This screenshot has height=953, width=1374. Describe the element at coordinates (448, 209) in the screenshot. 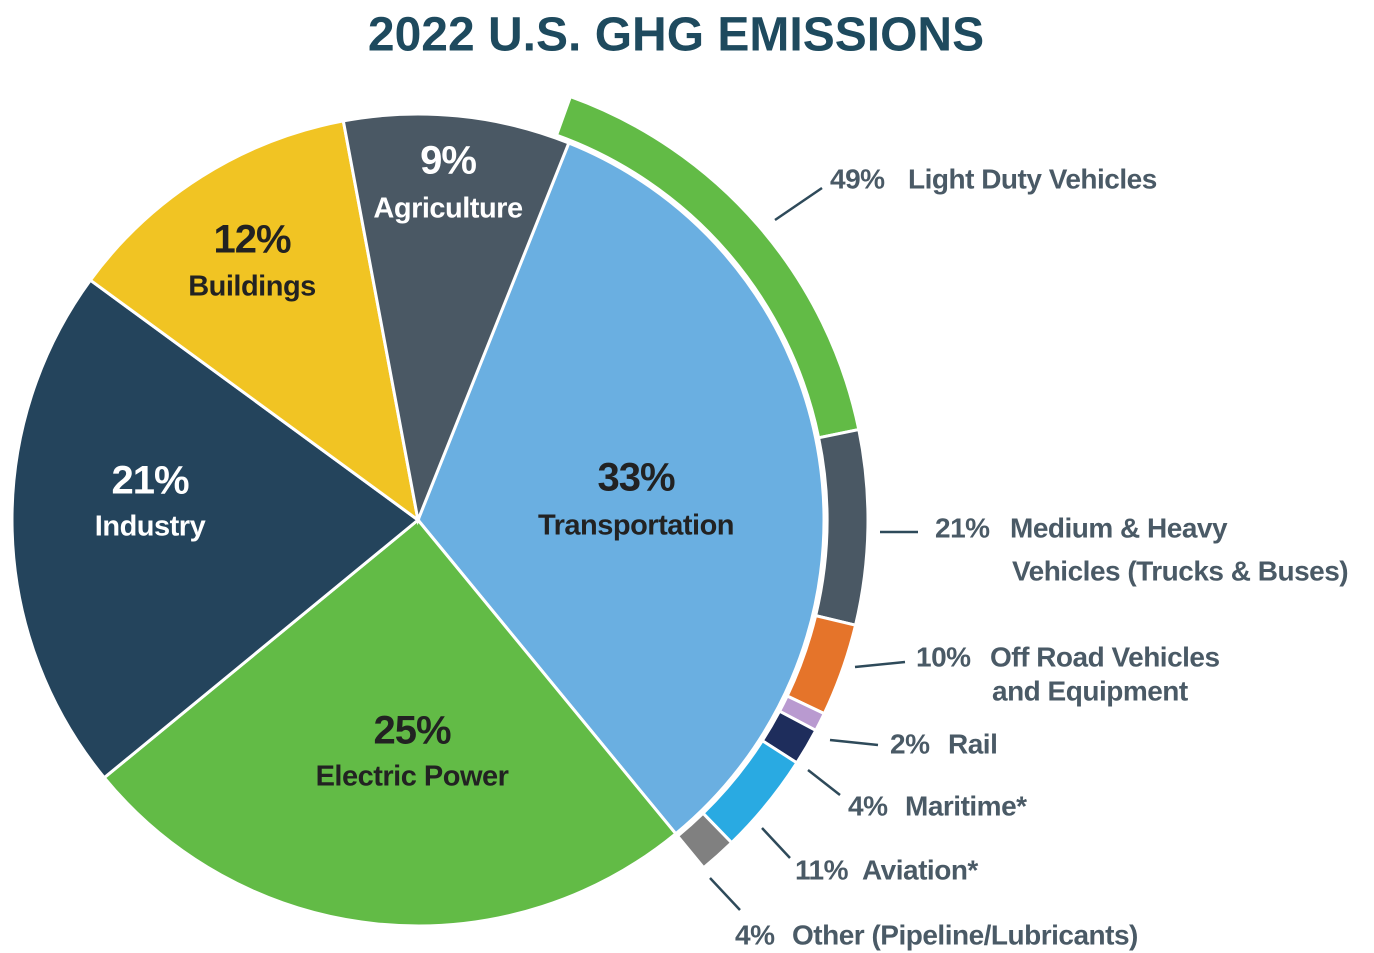

I see `slice-label: Agriculture` at that location.